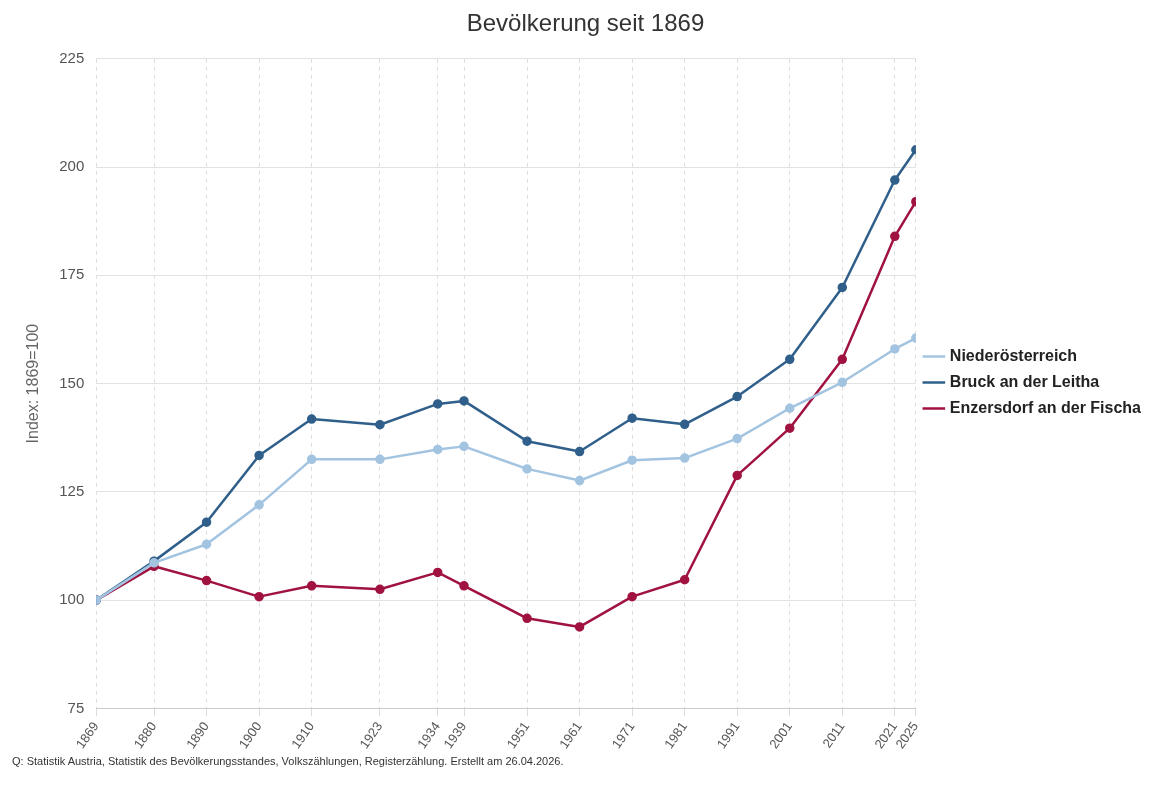 The image size is (1171, 787). What do you see at coordinates (33, 383) in the screenshot?
I see `y-axis-title: Index: 1869=100` at bounding box center [33, 383].